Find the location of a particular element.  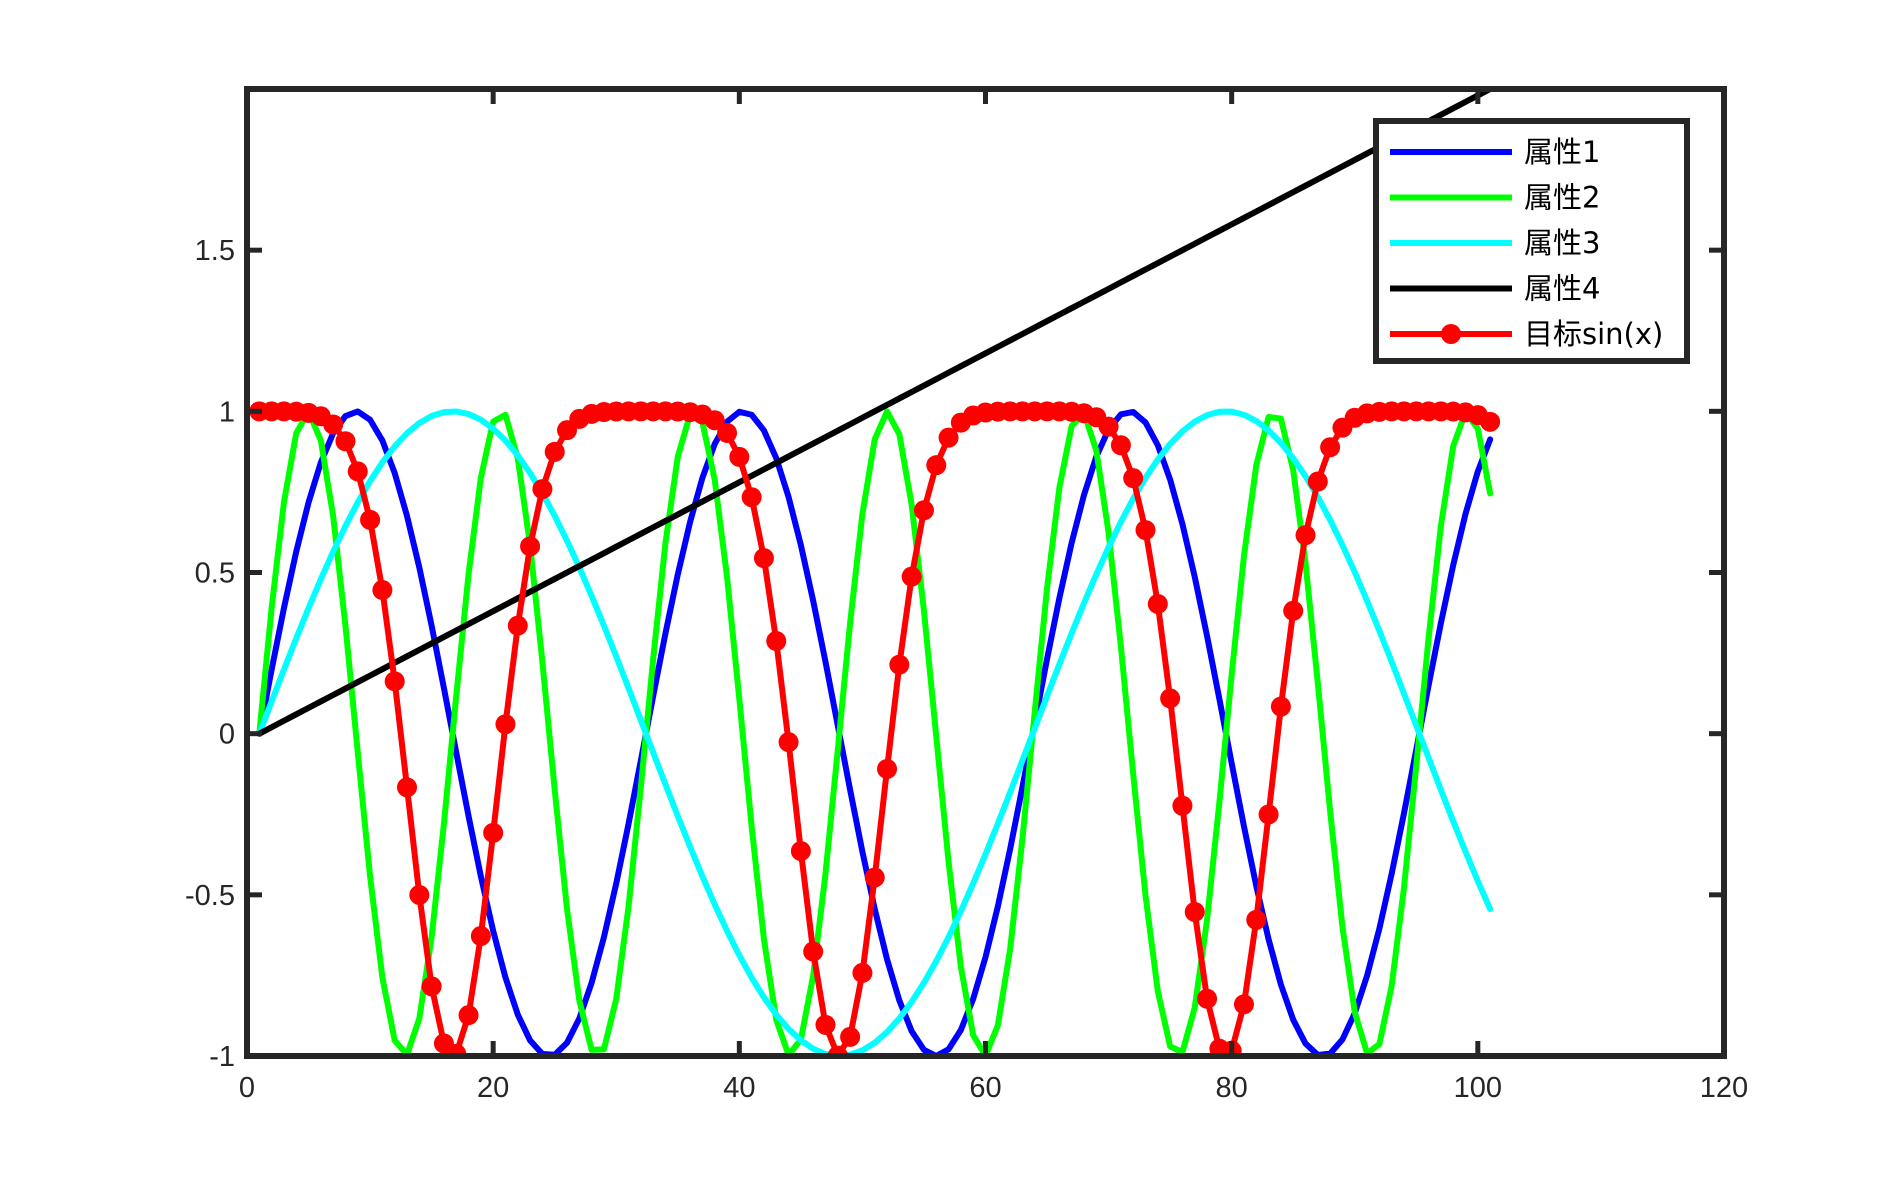

y-tick-label: 1 is located at coordinates (227, 412).